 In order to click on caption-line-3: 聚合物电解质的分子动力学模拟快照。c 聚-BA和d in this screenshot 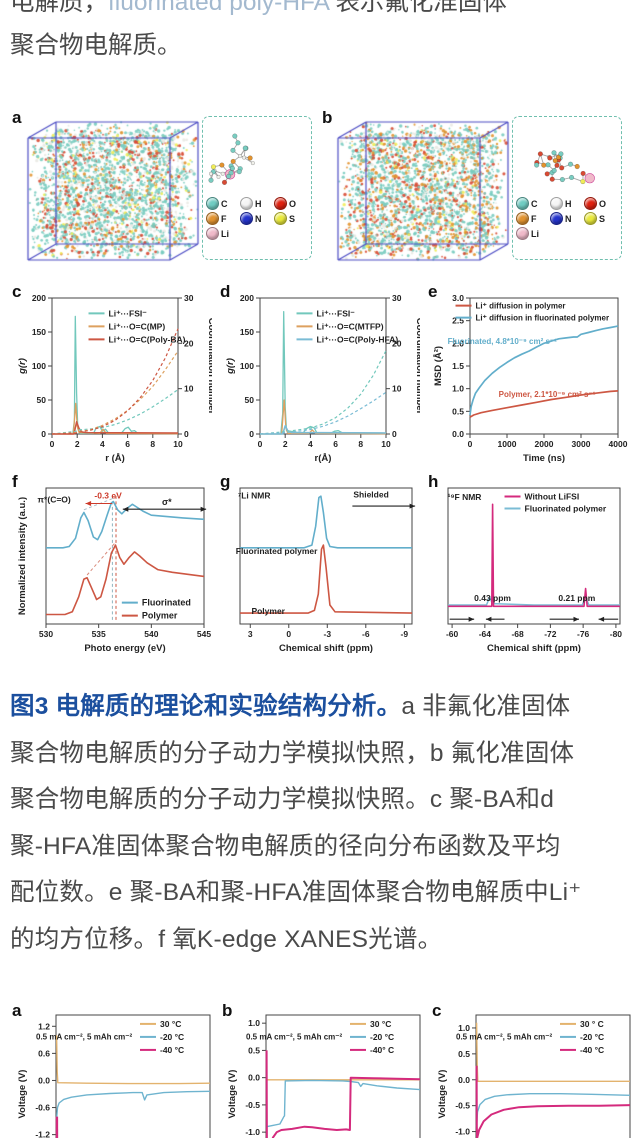, I will do `click(282, 799)`.